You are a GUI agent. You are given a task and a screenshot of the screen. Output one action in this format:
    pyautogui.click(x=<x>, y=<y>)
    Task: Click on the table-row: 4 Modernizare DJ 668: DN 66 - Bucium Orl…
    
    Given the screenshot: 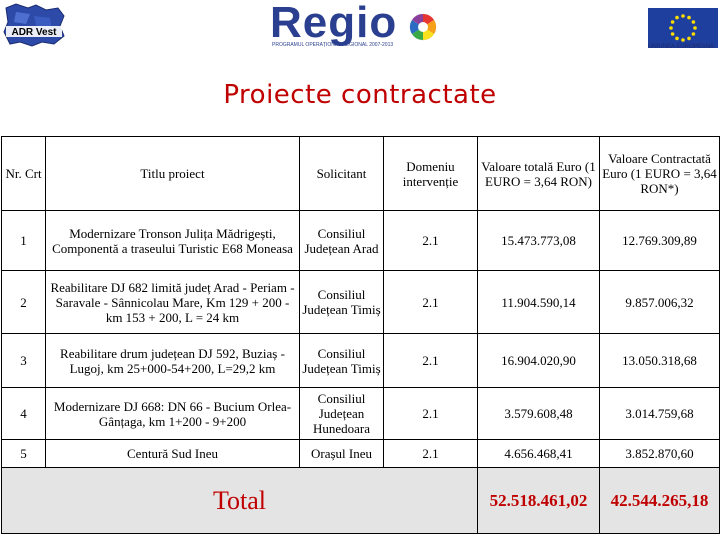 What is the action you would take?
    pyautogui.click(x=360, y=413)
    